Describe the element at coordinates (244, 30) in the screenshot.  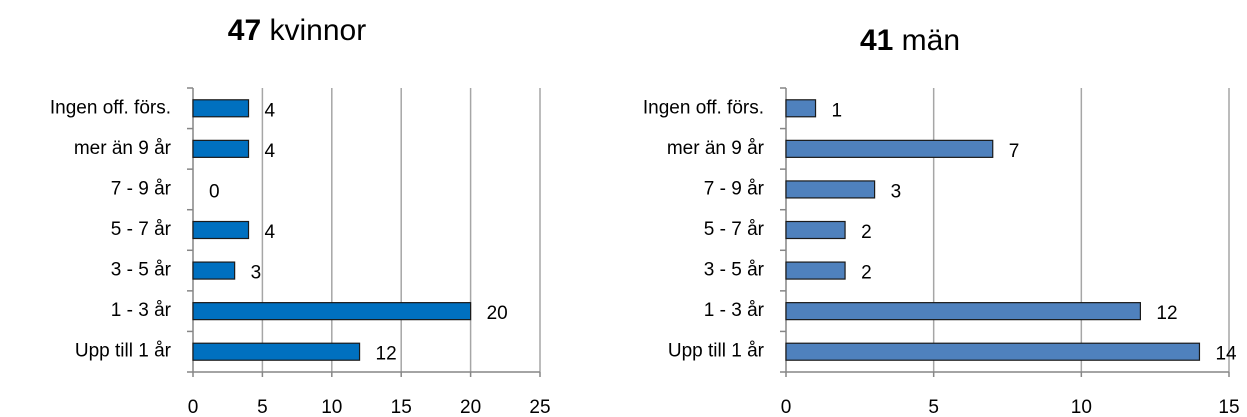
I see `title-count: 47` at that location.